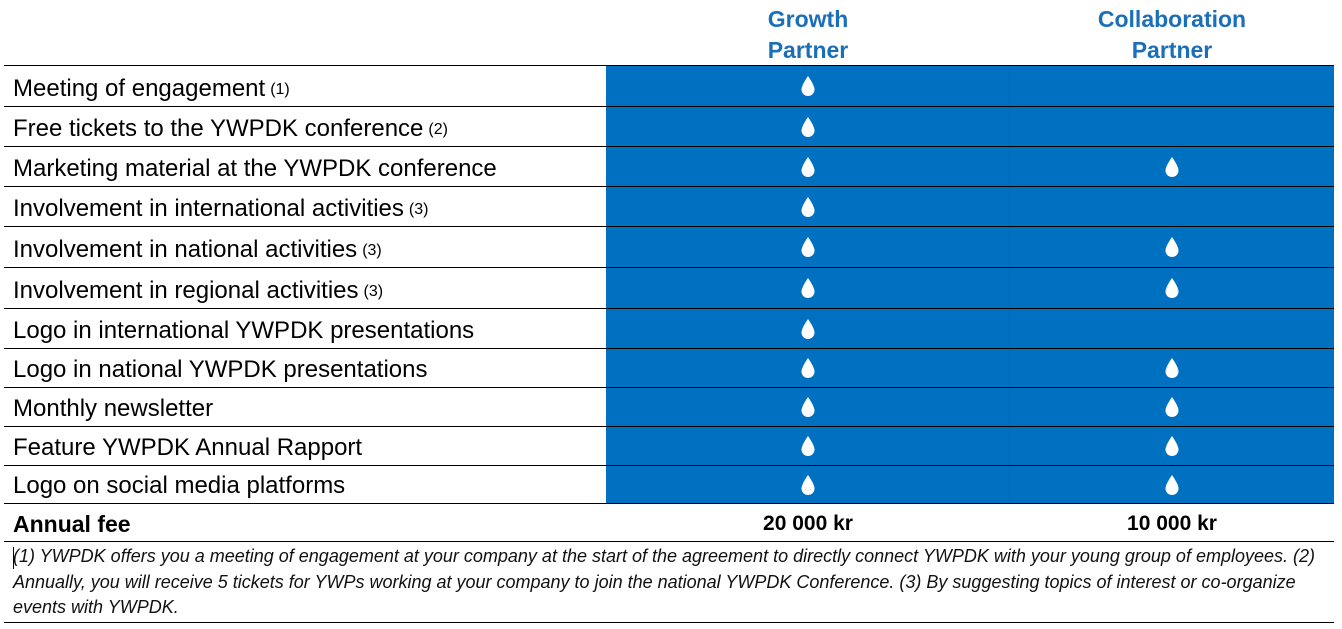 The width and height of the screenshot is (1342, 629). I want to click on annual-fee-label: Annual fee, so click(72, 524).